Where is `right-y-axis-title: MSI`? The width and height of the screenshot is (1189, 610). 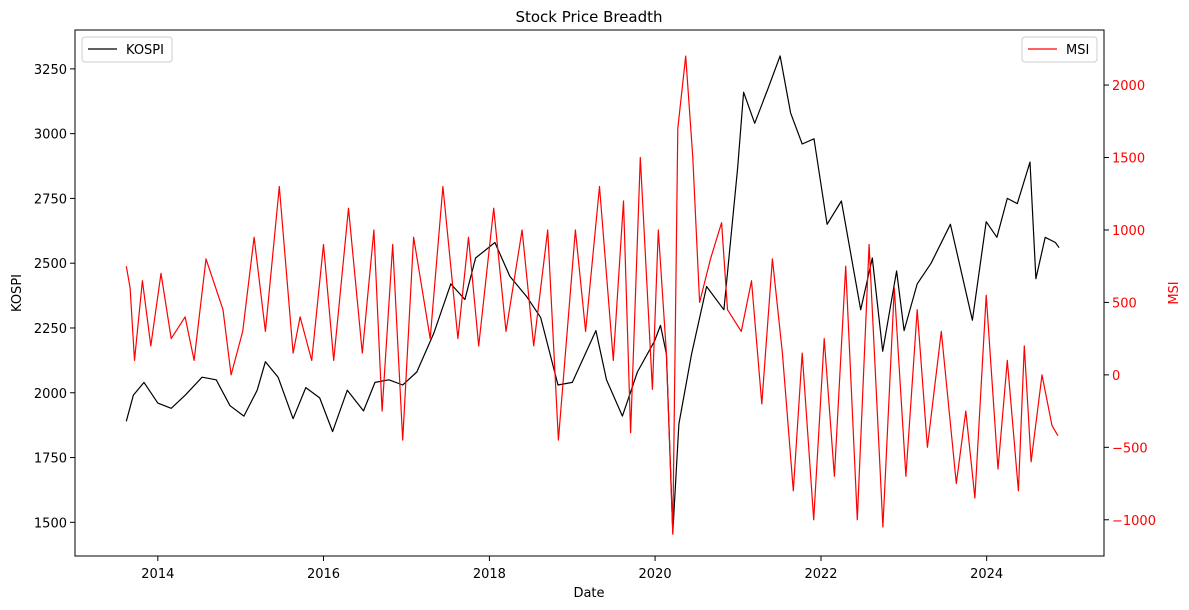 right-y-axis-title: MSI is located at coordinates (1174, 292).